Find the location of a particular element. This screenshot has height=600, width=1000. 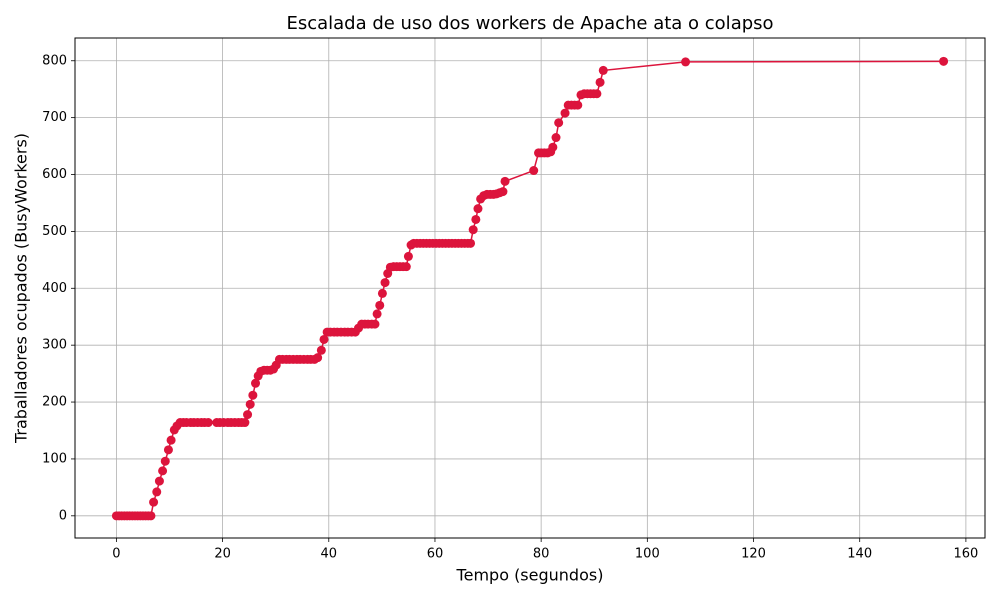

y-tick-label: 0 is located at coordinates (63, 515).